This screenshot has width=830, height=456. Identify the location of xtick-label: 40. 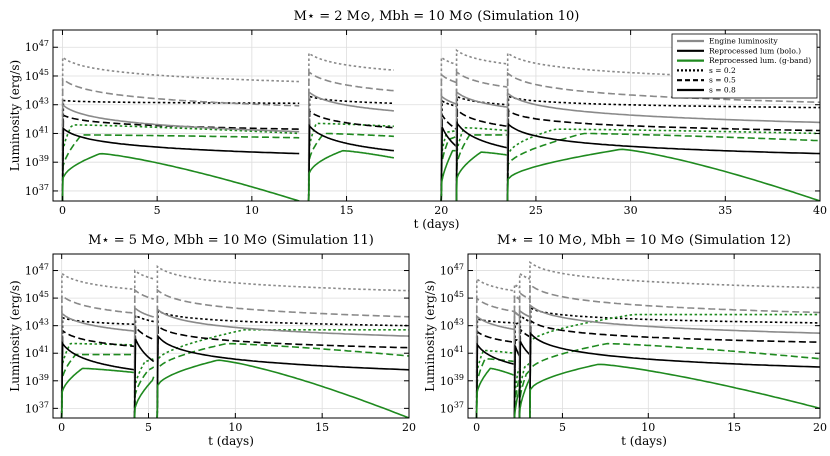
(820, 210).